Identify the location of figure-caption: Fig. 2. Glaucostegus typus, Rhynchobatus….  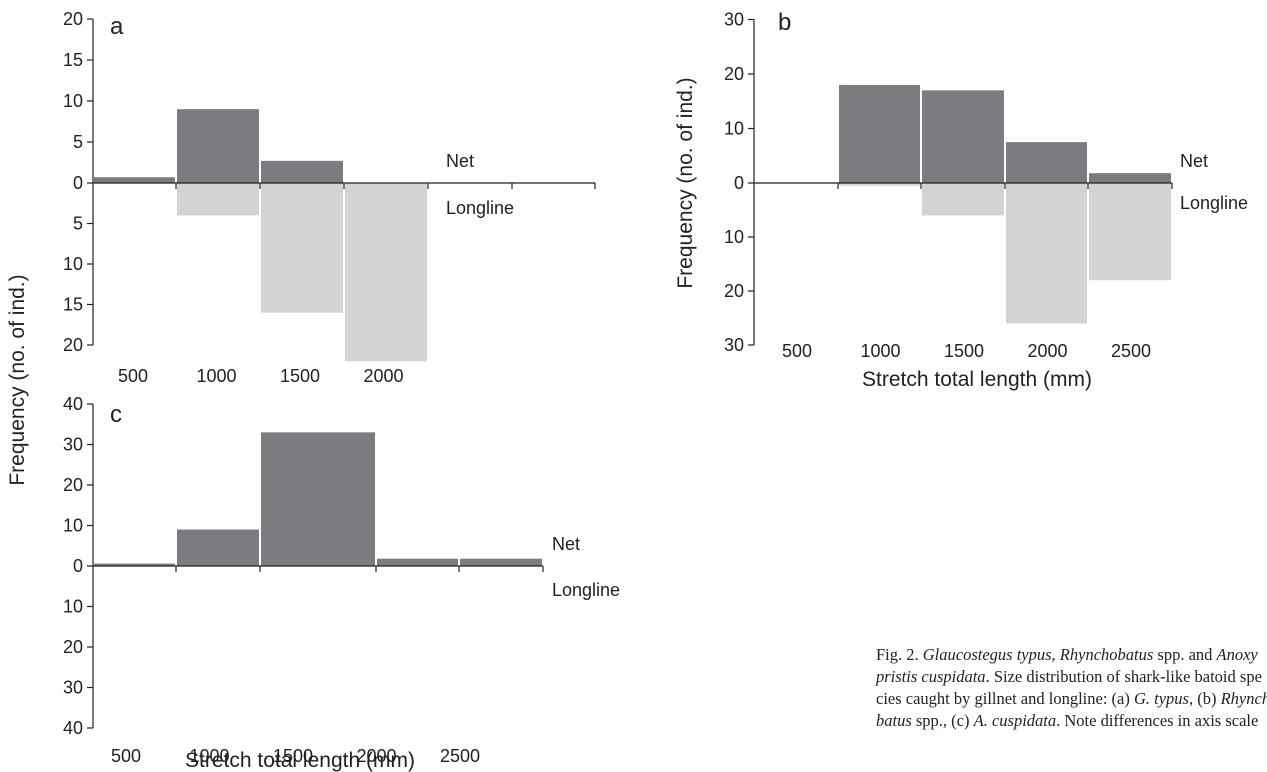
(1071, 688).